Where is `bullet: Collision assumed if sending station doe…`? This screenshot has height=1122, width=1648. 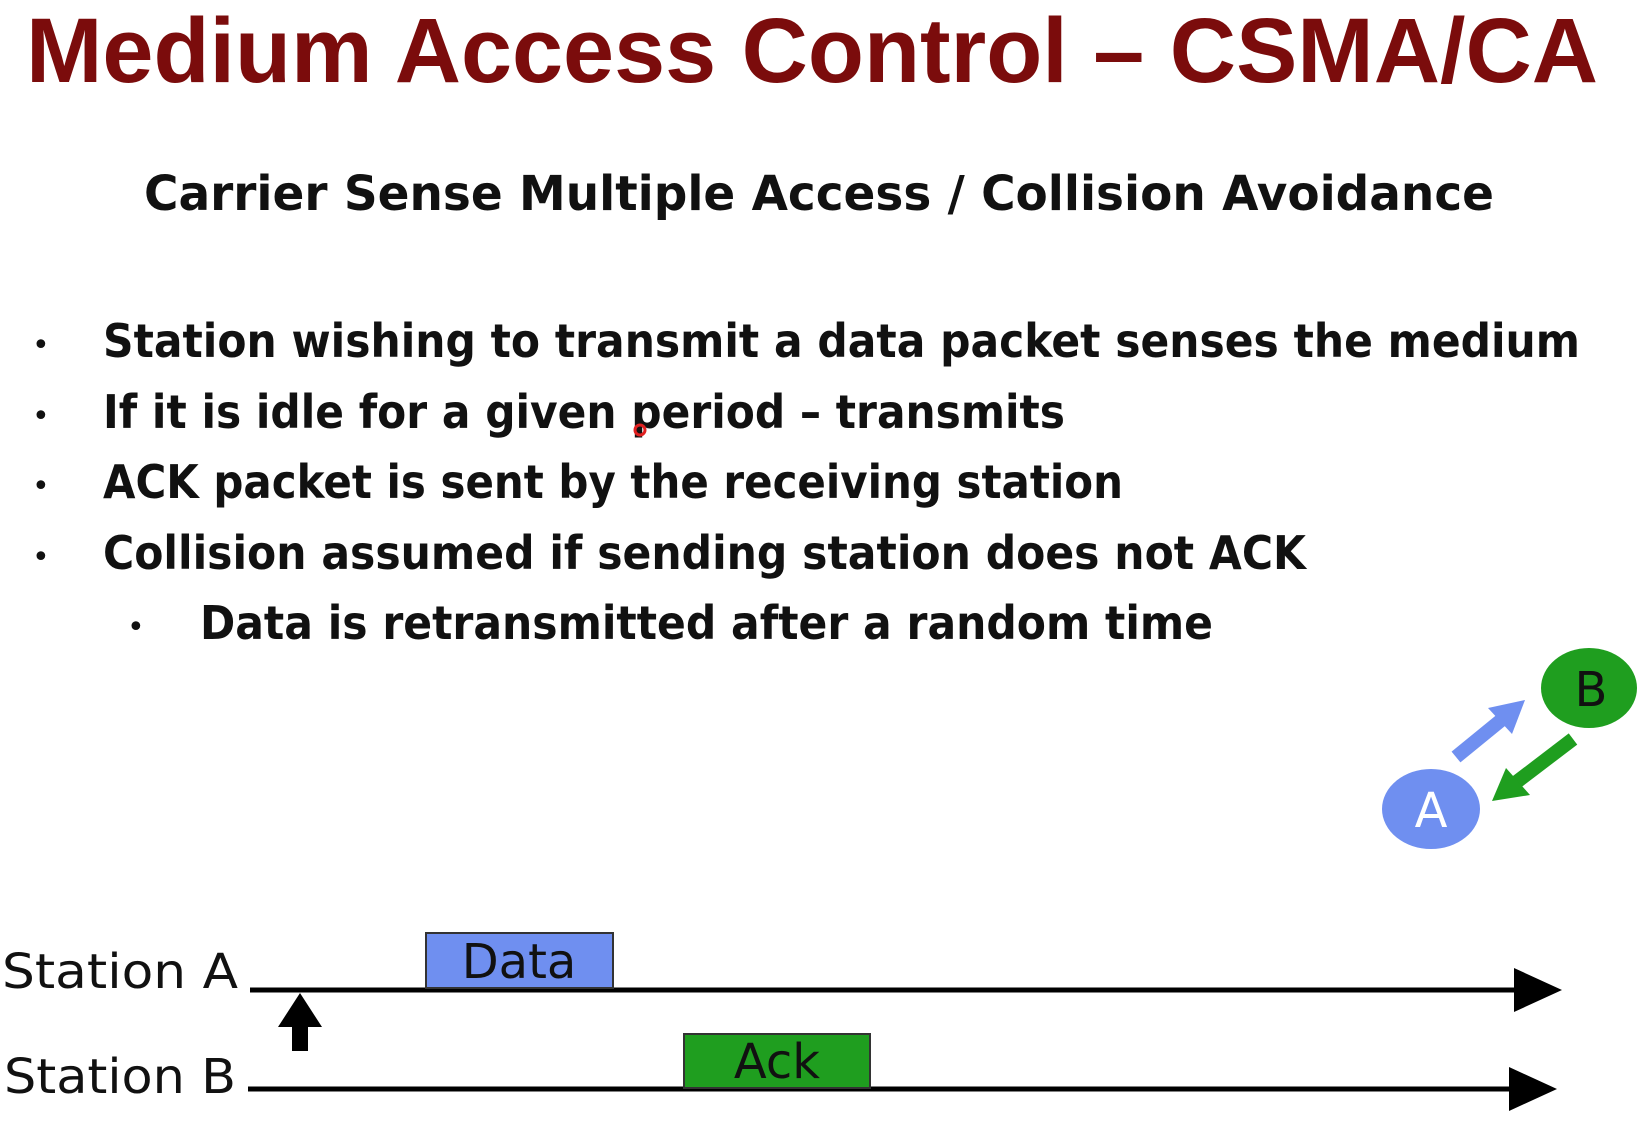 bullet: Collision assumed if sending station doe… is located at coordinates (705, 553).